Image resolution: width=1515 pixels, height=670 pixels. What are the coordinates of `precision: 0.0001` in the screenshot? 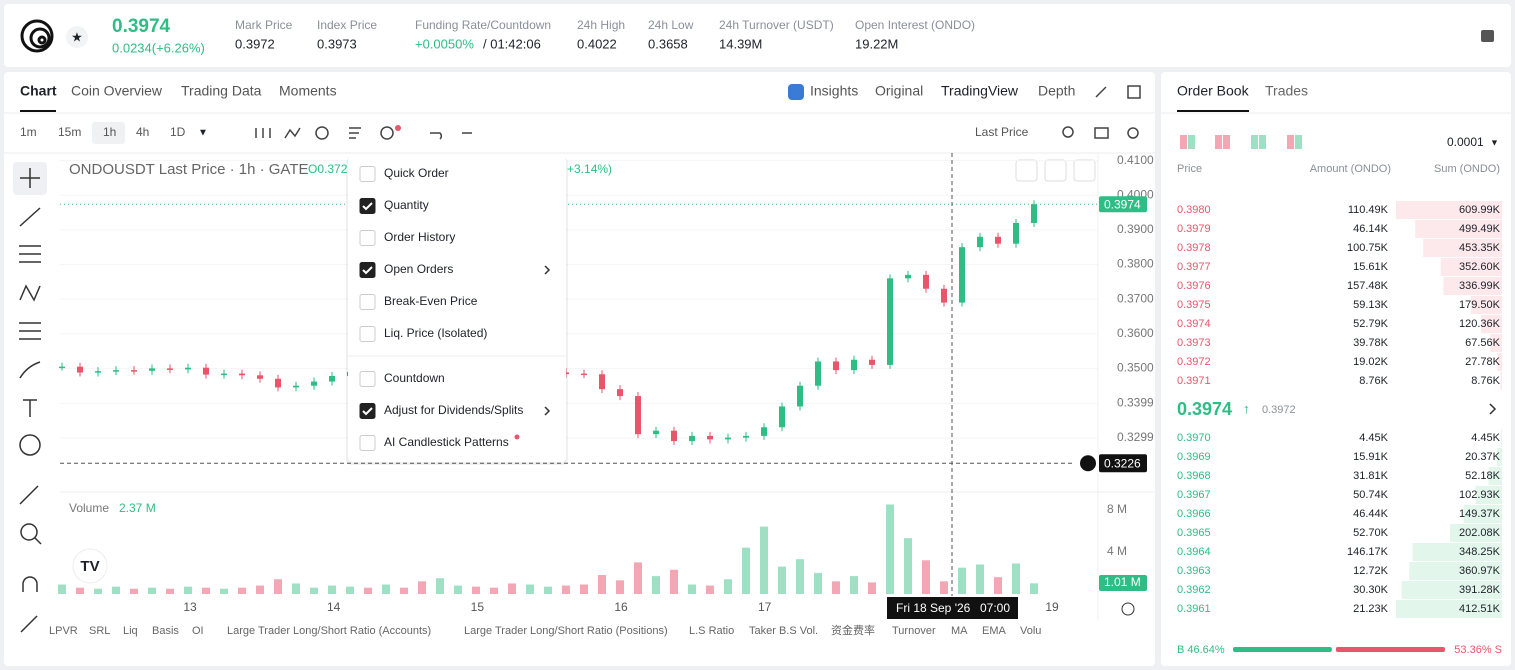 It's located at (1465, 142).